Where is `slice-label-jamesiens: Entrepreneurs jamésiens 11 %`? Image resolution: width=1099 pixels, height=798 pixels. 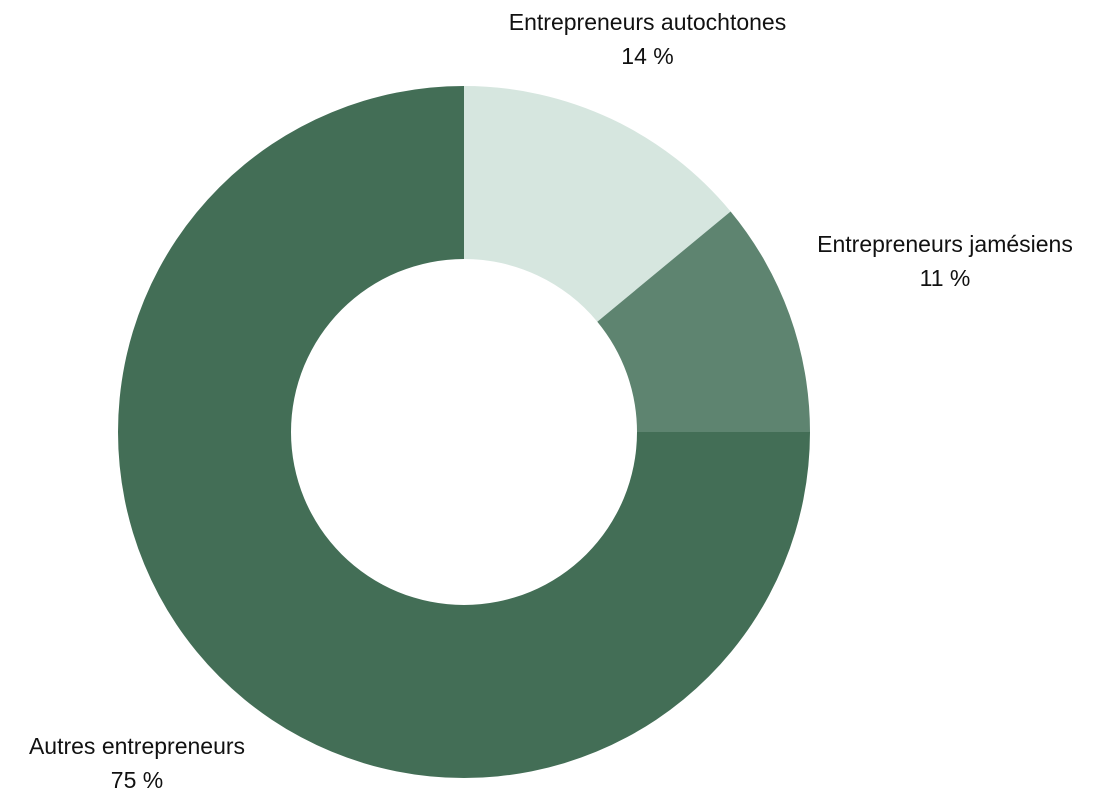 slice-label-jamesiens: Entrepreneurs jamésiens 11 % is located at coordinates (945, 261).